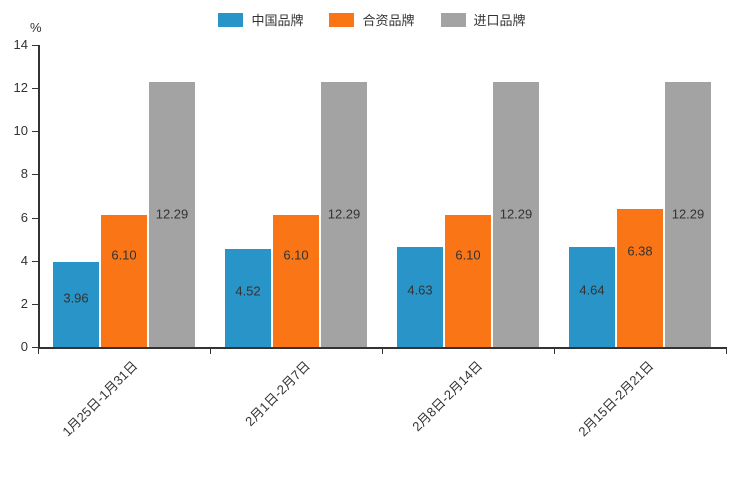  Describe the element at coordinates (592, 290) in the screenshot. I see `bar-value-label: 4.64` at that location.